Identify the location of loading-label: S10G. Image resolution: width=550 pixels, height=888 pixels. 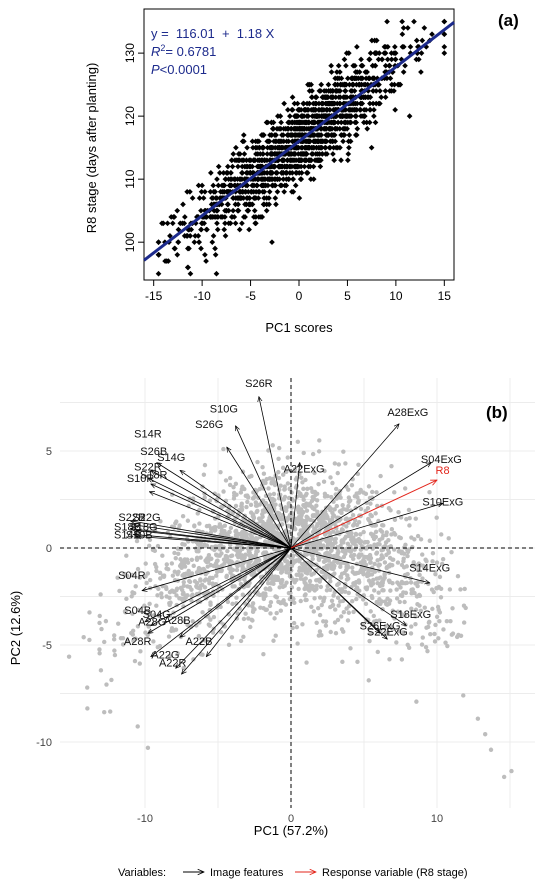
(224, 409).